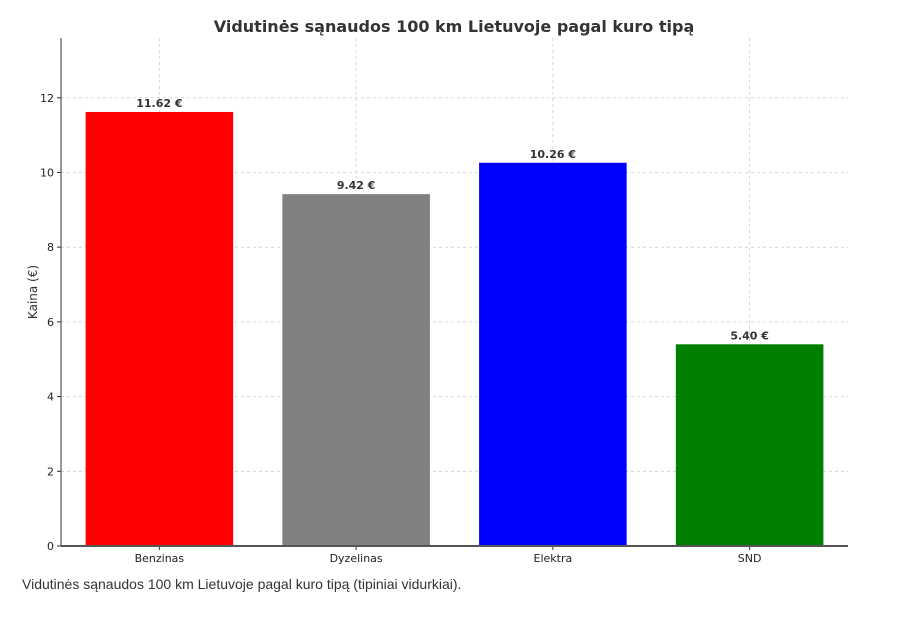 This screenshot has width=916, height=628. What do you see at coordinates (33, 292) in the screenshot?
I see `y-axis-label: Kaina (€)` at bounding box center [33, 292].